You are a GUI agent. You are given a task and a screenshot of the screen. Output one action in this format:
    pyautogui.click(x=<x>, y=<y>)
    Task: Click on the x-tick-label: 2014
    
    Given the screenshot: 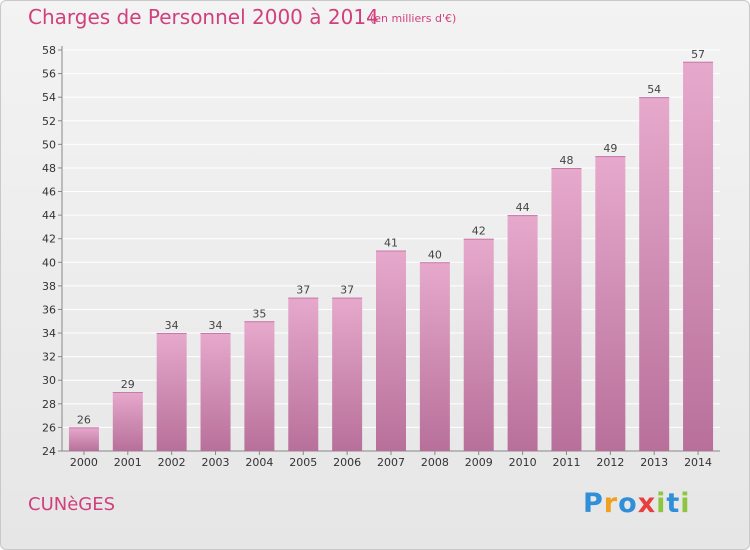 What is the action you would take?
    pyautogui.click(x=698, y=462)
    